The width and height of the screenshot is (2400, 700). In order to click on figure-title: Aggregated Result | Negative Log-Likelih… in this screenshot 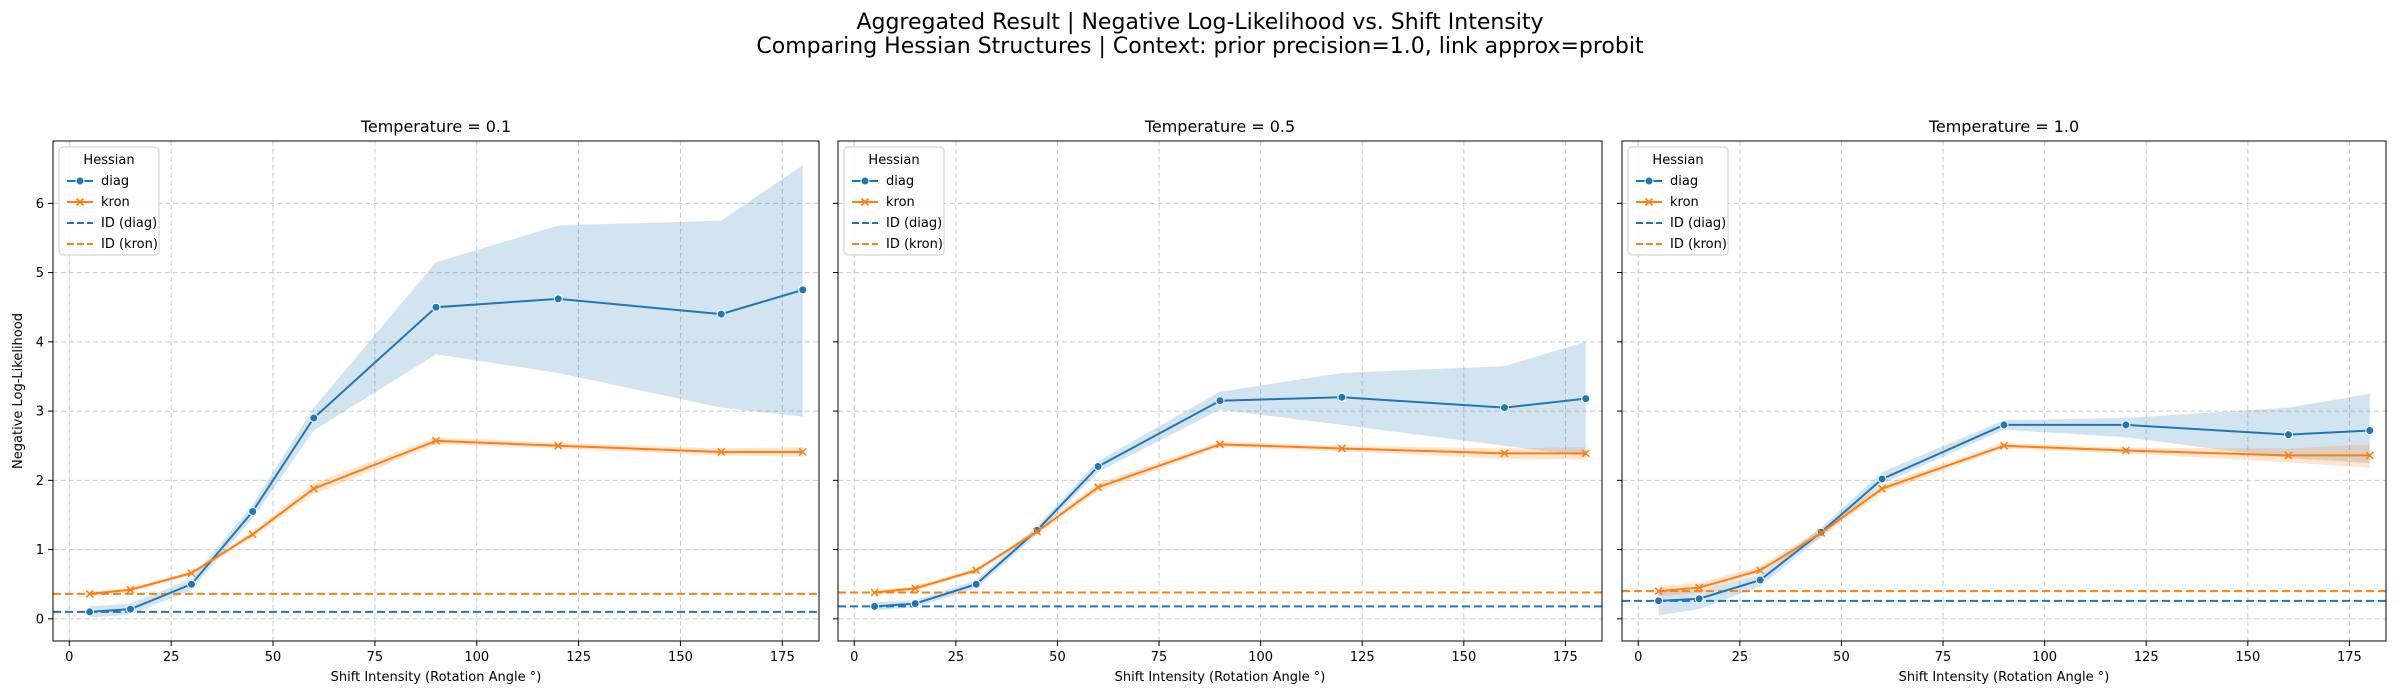, I will do `click(1200, 22)`.